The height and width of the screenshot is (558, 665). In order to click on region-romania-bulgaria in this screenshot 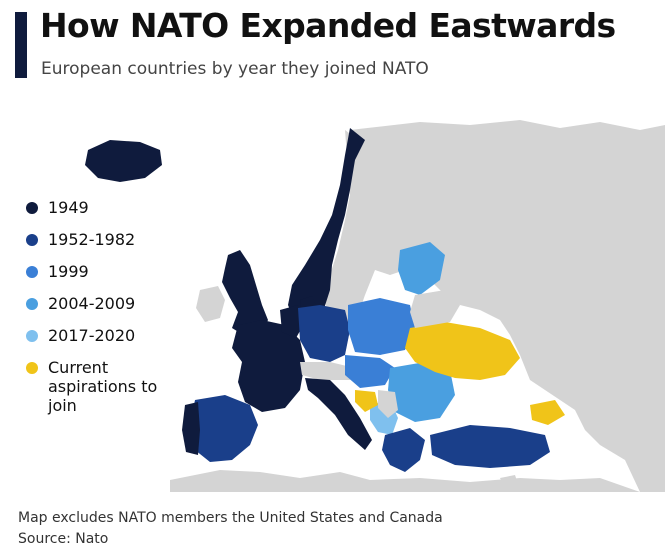, I will do `click(421, 392)`.